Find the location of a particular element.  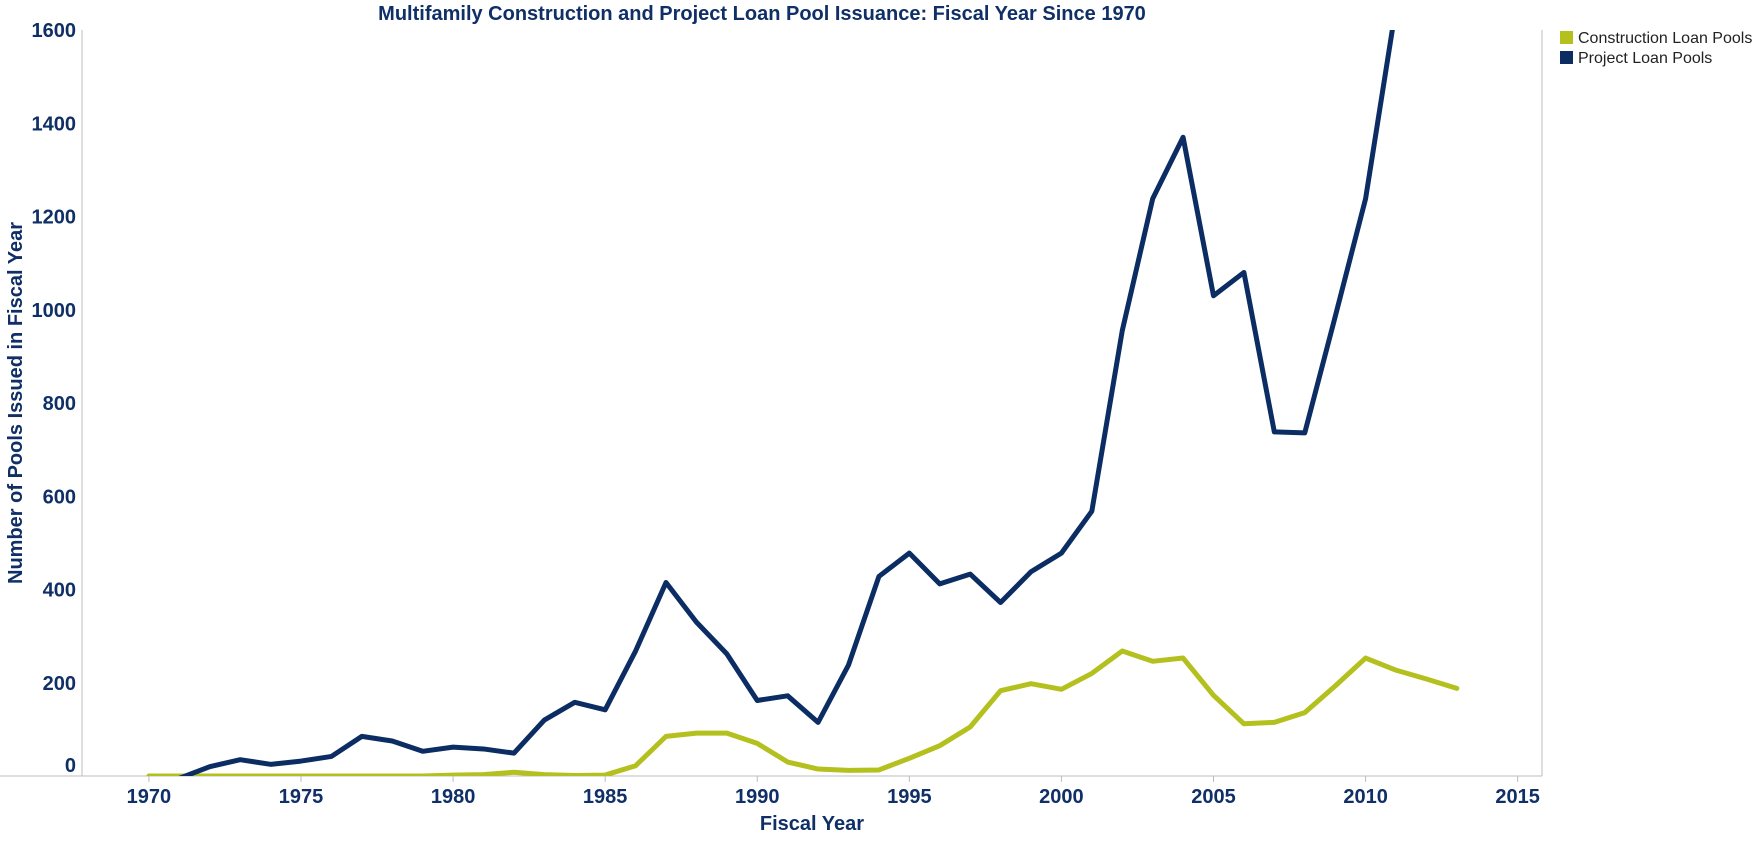

x-axis-title: Fiscal Year is located at coordinates (812, 824).